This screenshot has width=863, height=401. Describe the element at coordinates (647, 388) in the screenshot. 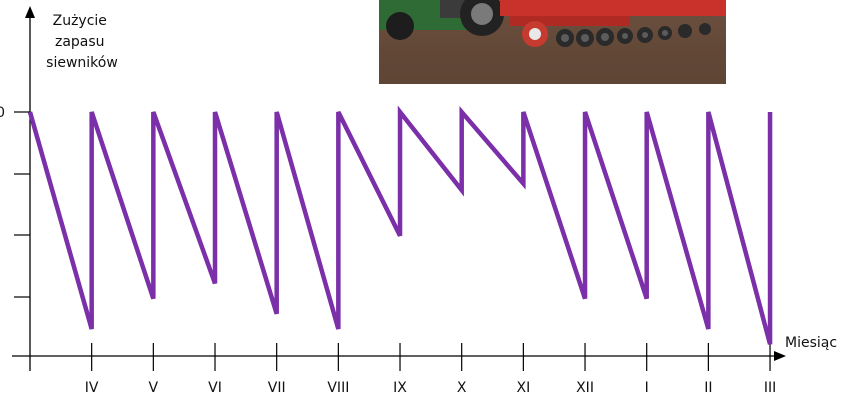

I see `x-tick-label-I: I` at that location.